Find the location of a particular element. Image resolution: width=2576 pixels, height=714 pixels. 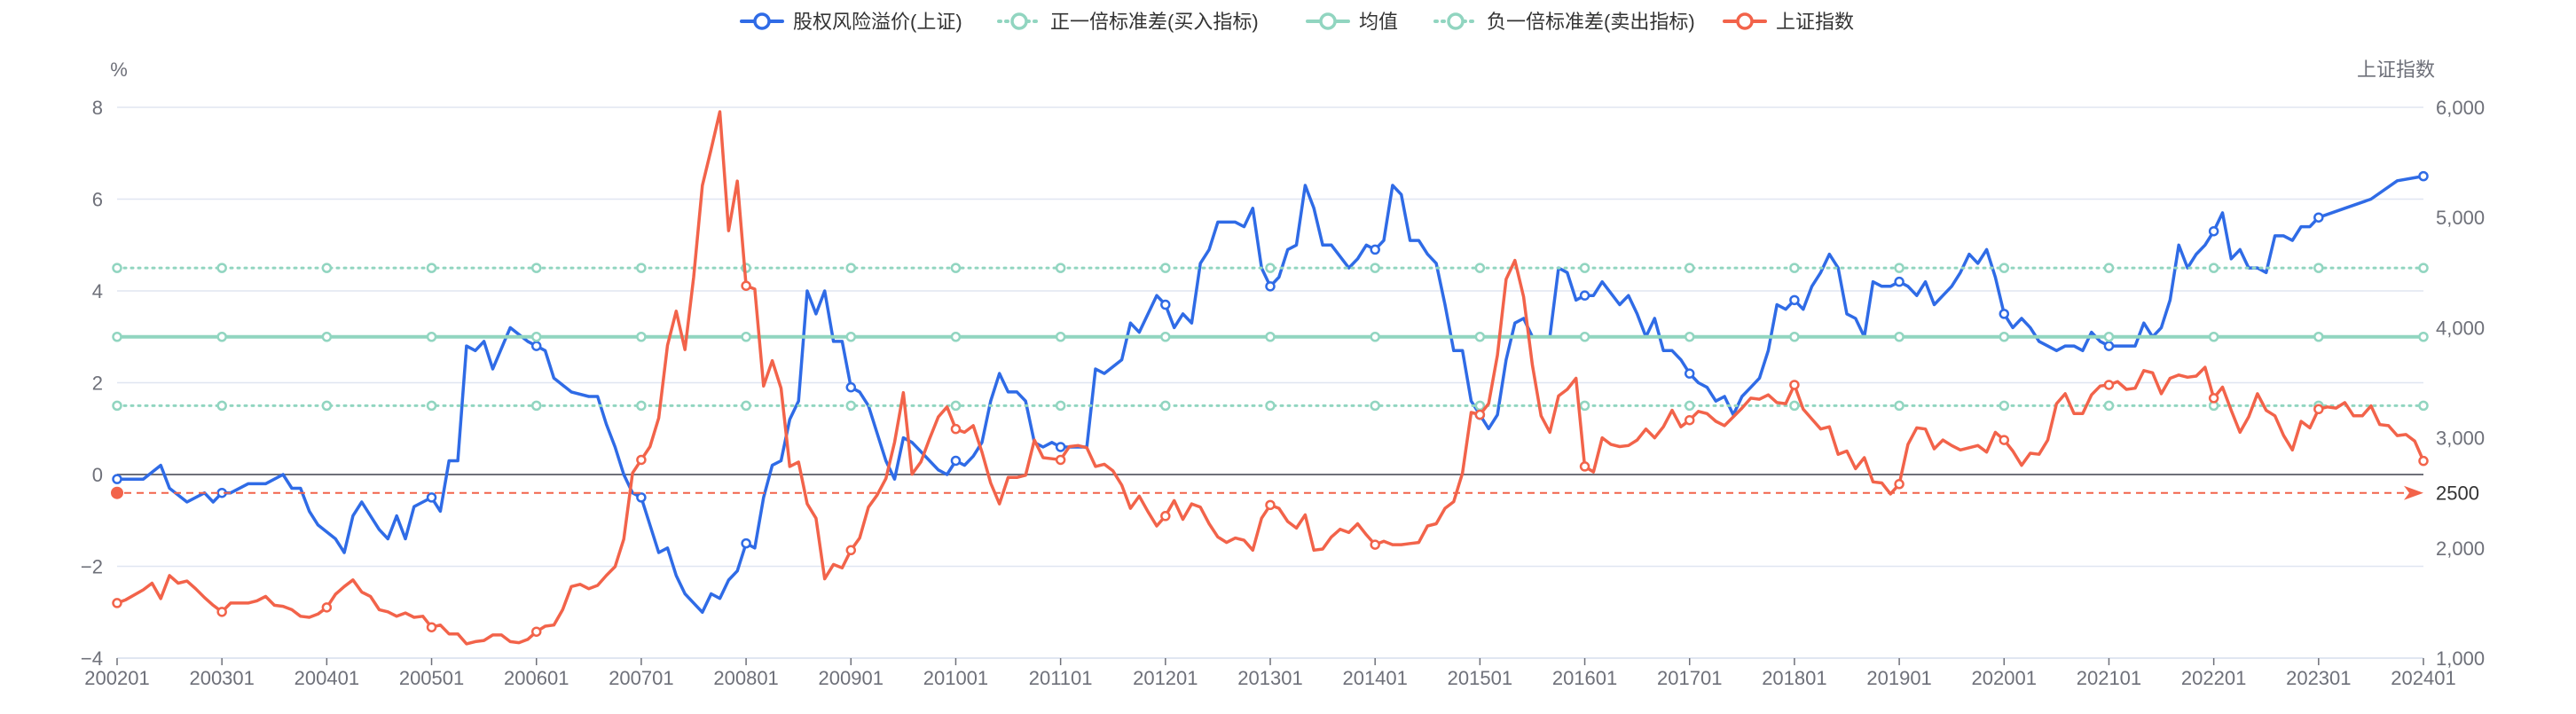

x-tick-label: 200301 is located at coordinates (221, 678).